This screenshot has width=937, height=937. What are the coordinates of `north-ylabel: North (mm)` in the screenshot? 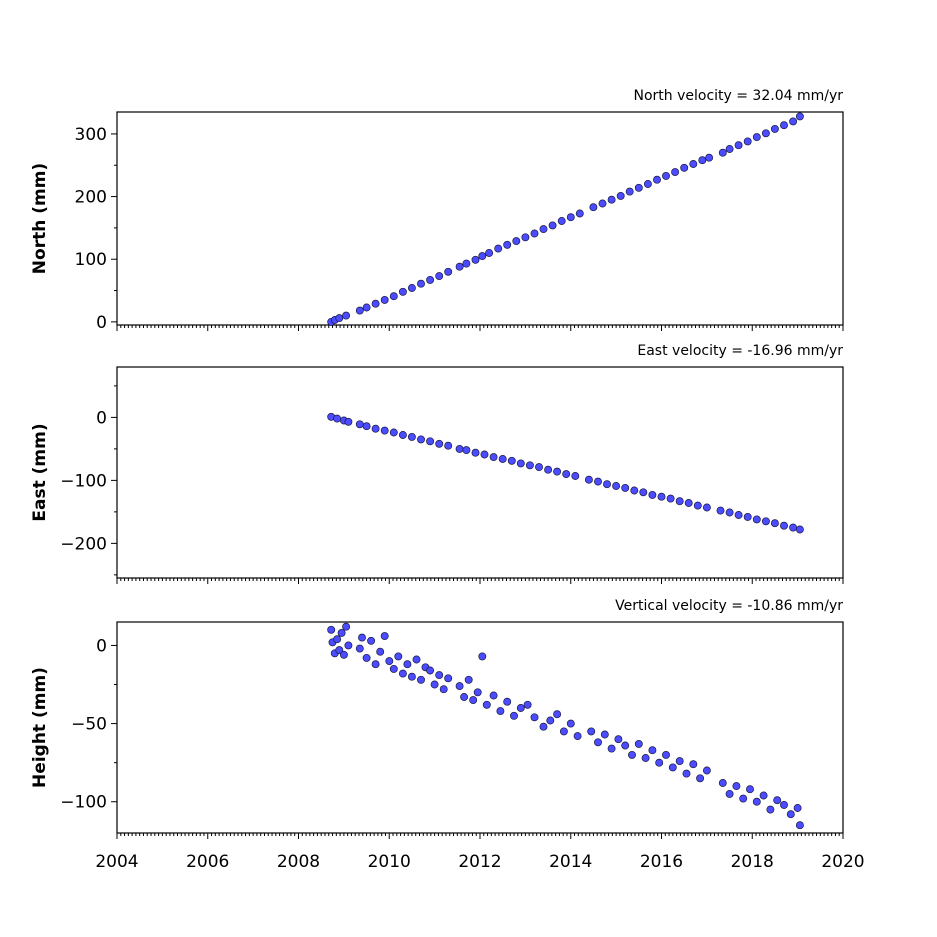 It's located at (40, 218).